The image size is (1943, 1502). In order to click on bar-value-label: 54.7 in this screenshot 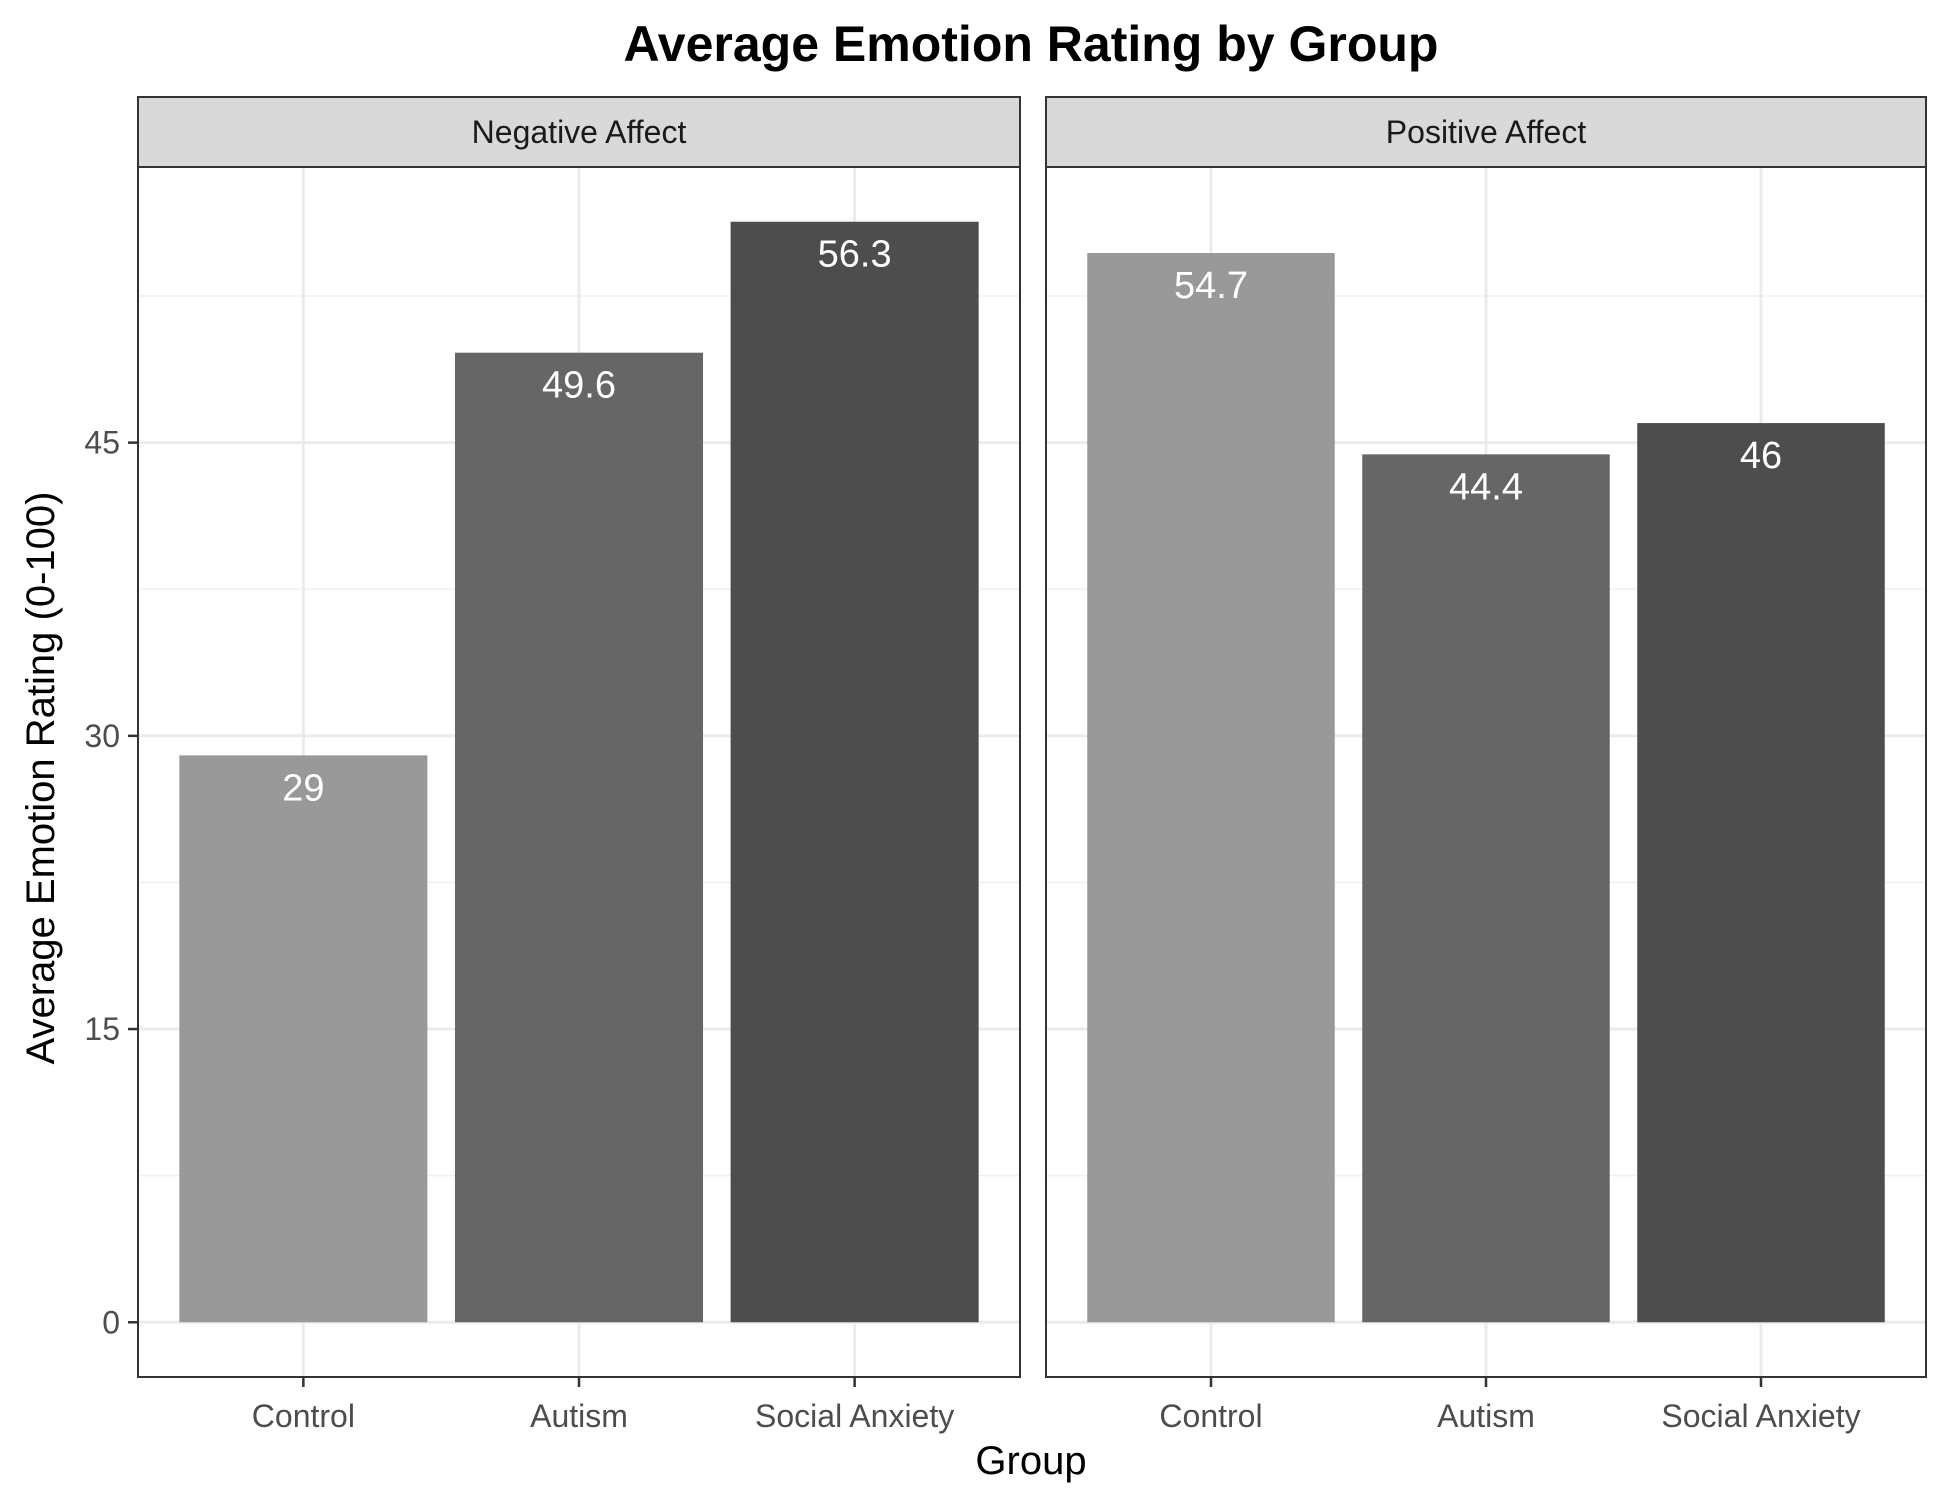, I will do `click(1211, 286)`.